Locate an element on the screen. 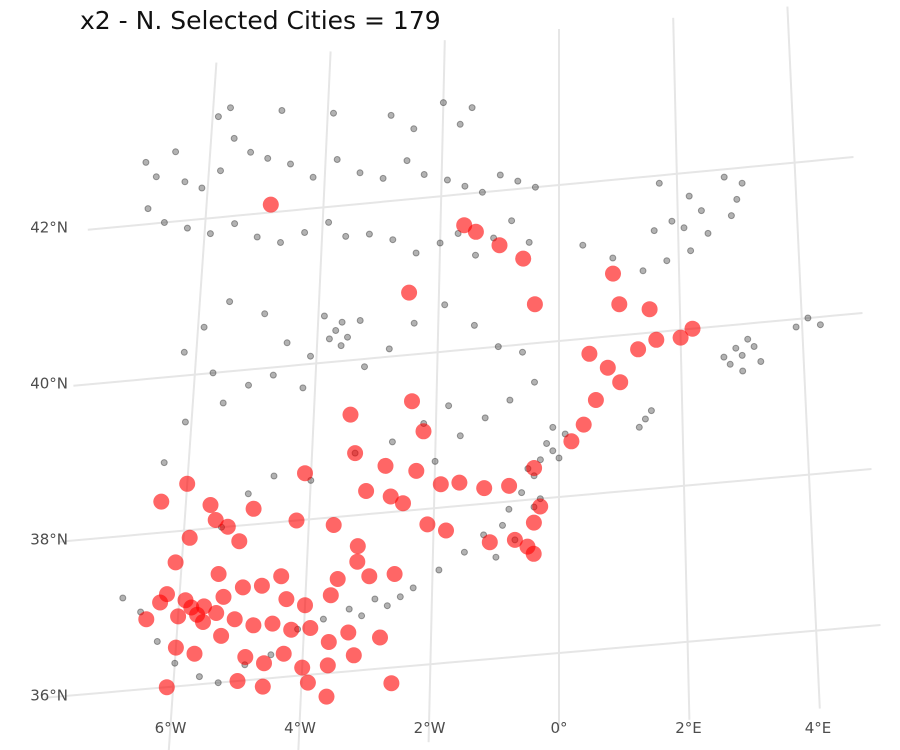 This screenshot has height=750, width=900. lat-tick-label: 36°N is located at coordinates (49, 696).